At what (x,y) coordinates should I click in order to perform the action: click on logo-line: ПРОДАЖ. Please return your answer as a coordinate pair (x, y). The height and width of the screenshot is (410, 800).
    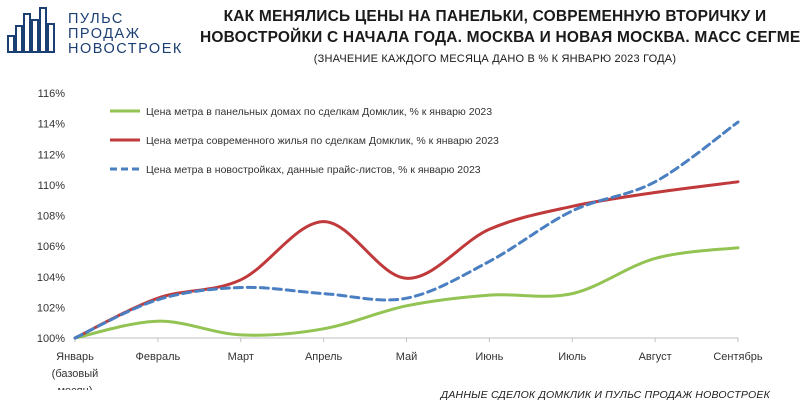
    Looking at the image, I should click on (104, 34).